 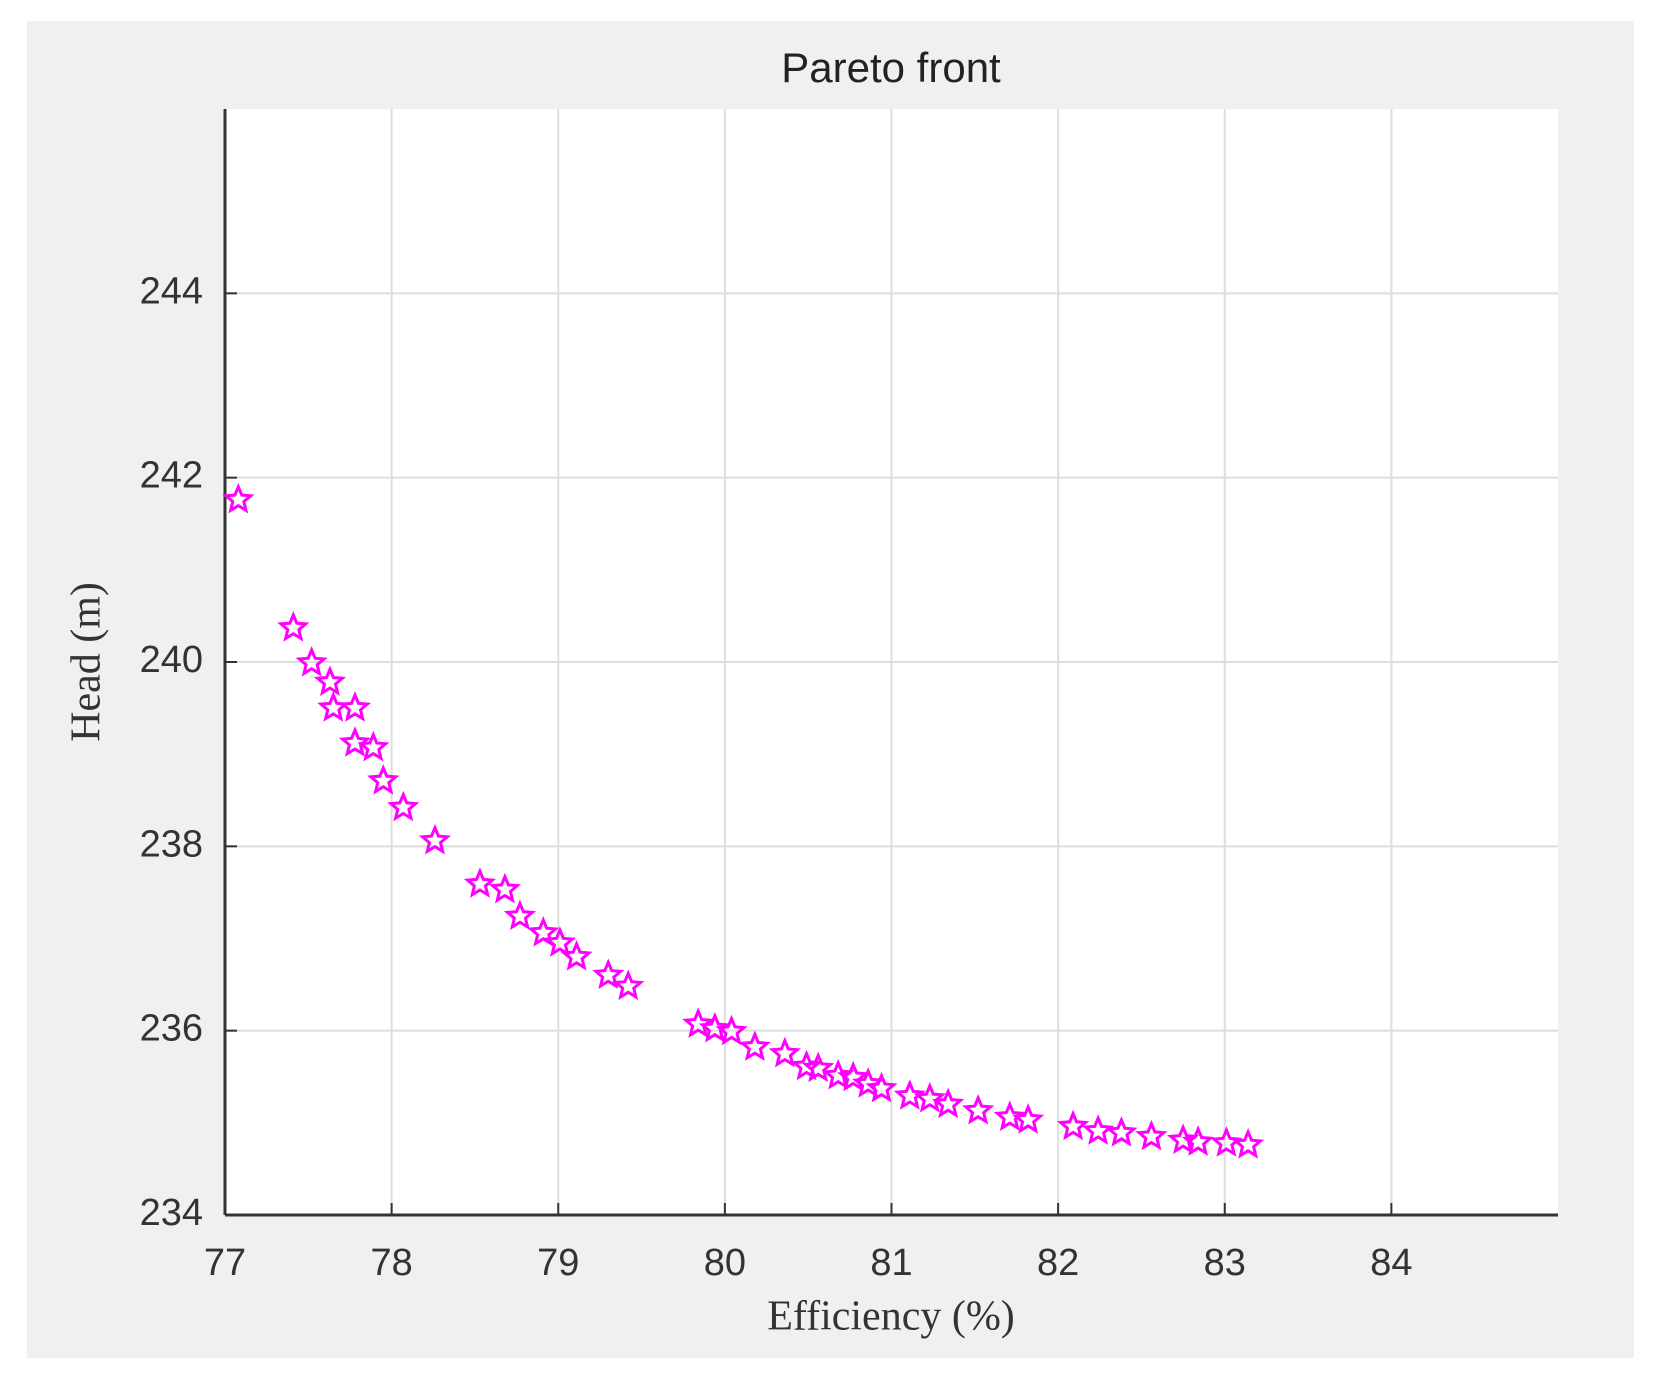 What do you see at coordinates (225, 1263) in the screenshot?
I see `x-tick-label: 77` at bounding box center [225, 1263].